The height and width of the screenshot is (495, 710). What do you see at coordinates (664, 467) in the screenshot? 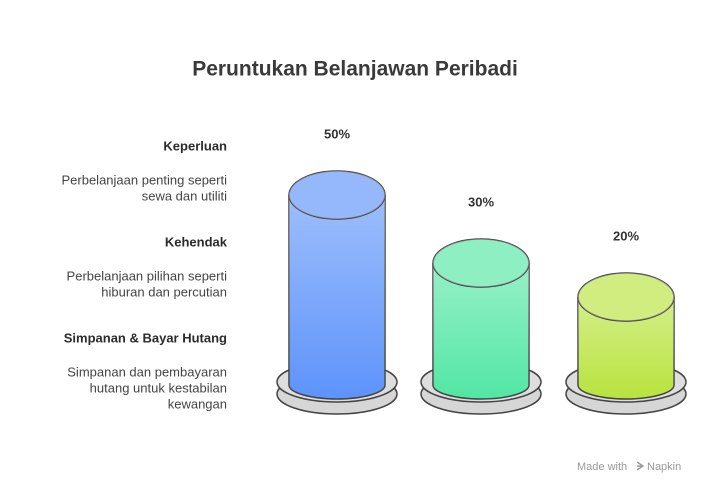
I see `footer-brand: Napkin` at bounding box center [664, 467].